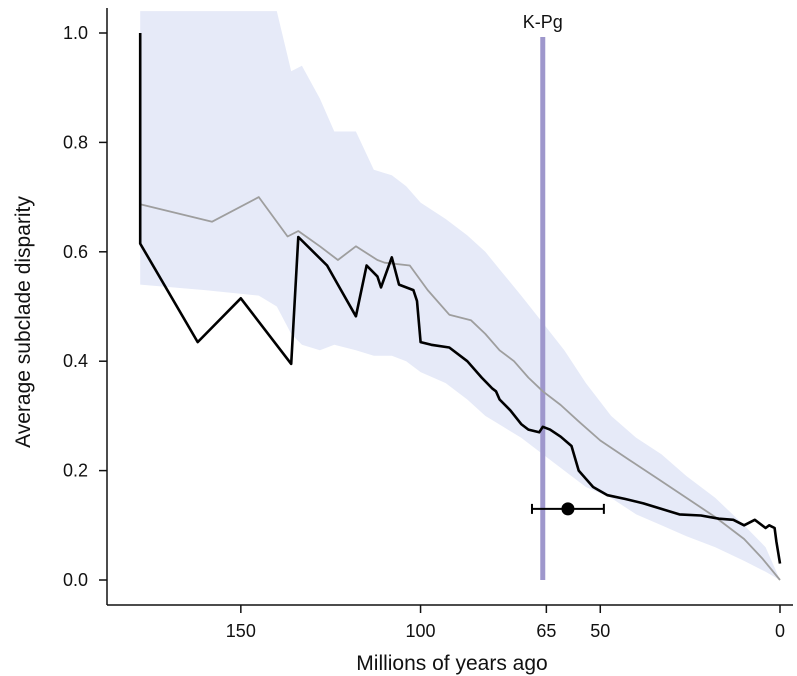  Describe the element at coordinates (543, 296) in the screenshot. I see `kpg-boundary: K-Pg` at that location.